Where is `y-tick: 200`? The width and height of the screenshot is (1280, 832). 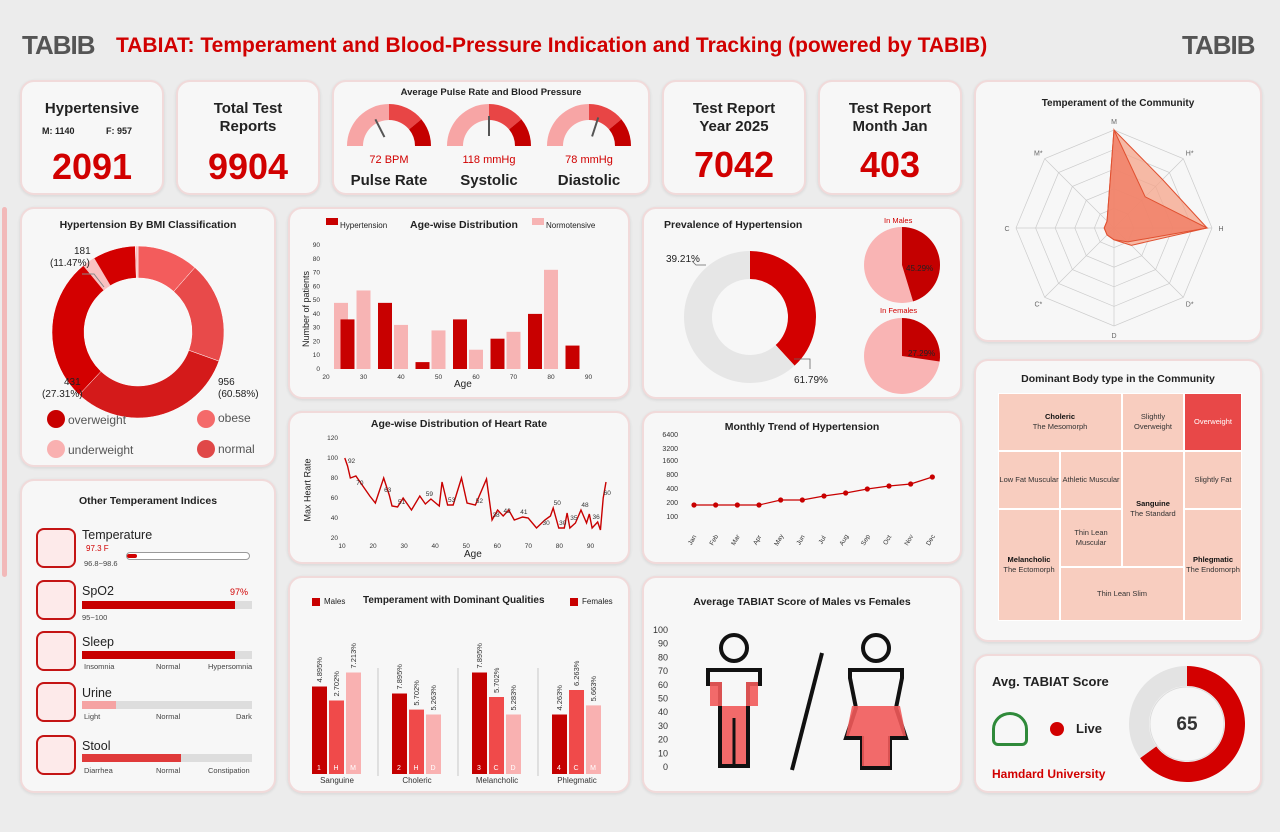
y-tick: 200 is located at coordinates (672, 503).